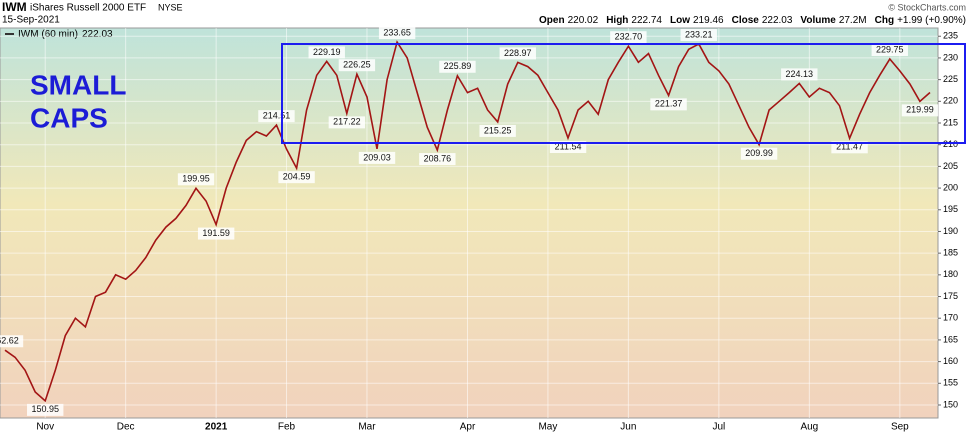 The image size is (968, 435). I want to click on x-tick-label: Jul, so click(718, 427).